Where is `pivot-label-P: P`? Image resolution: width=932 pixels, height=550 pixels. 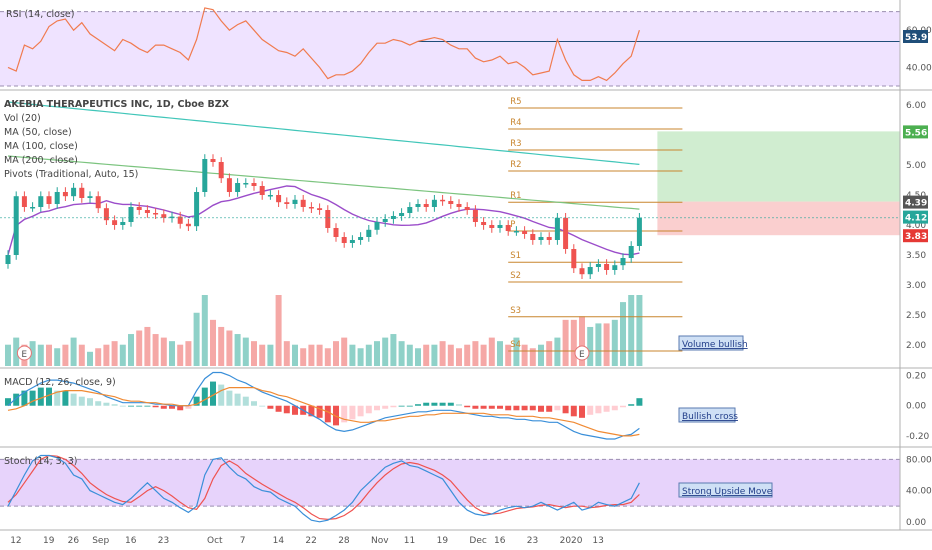
pivot-label-P: P is located at coordinates (512, 225).